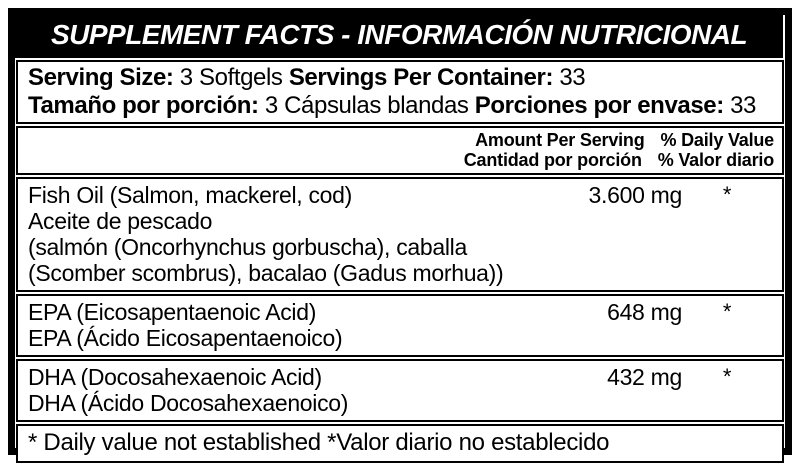 The image size is (800, 463). I want to click on servings-per-container-value-es: 33, so click(743, 105).